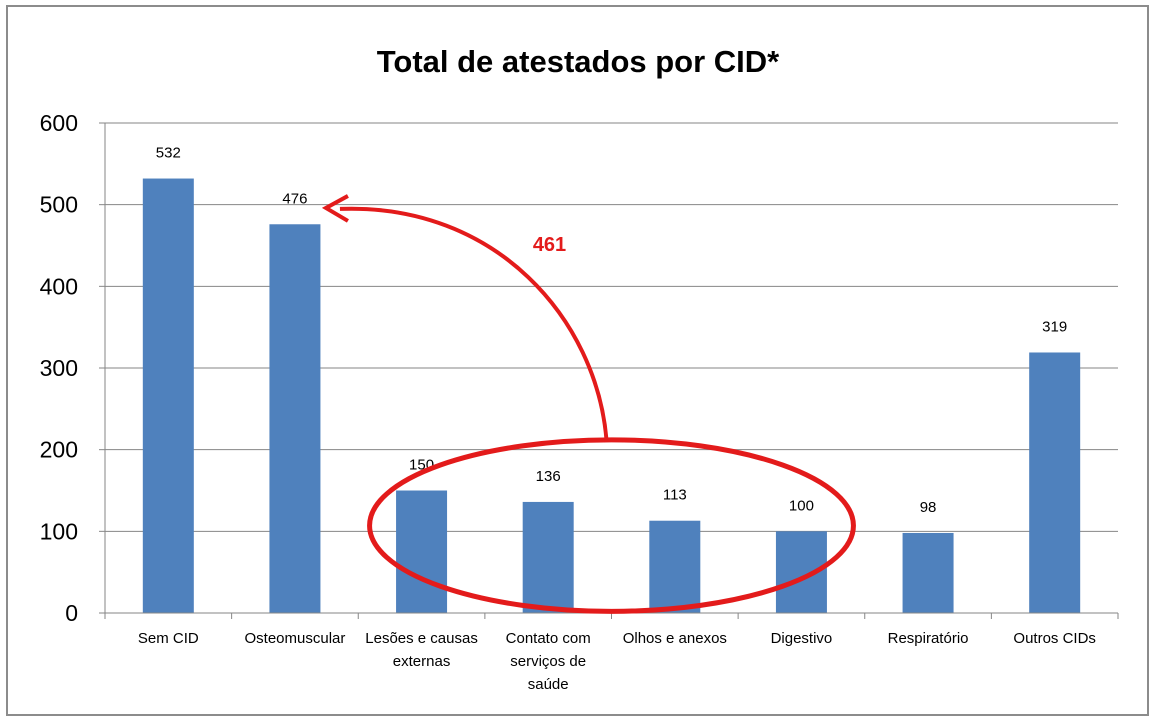 The height and width of the screenshot is (725, 1157). Describe the element at coordinates (59, 123) in the screenshot. I see `y-tick-label: 600` at that location.